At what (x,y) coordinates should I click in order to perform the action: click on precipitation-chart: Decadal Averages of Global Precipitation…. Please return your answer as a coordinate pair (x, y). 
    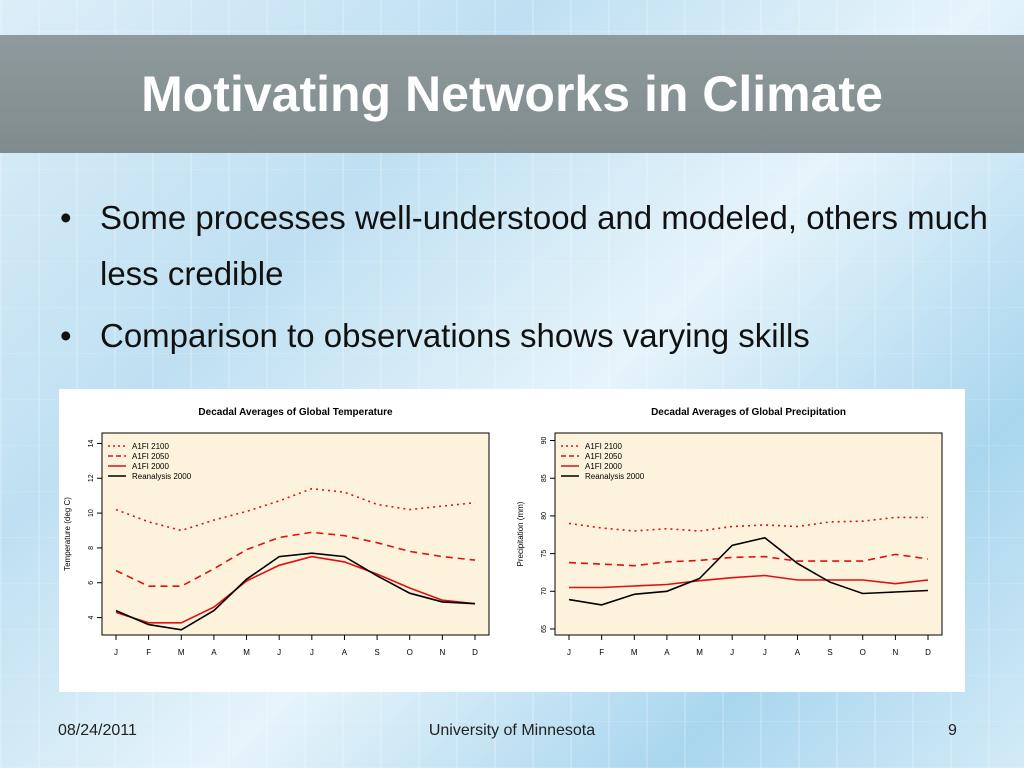
    Looking at the image, I should click on (729, 532).